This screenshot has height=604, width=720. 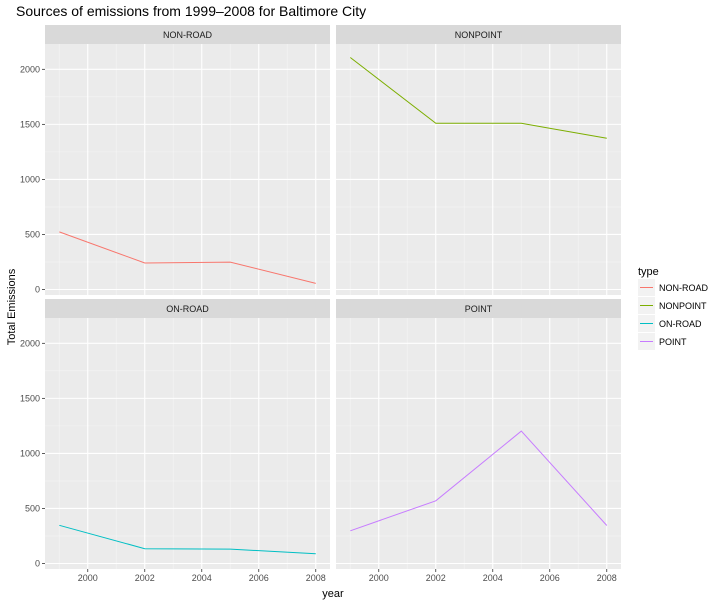 What do you see at coordinates (479, 481) in the screenshot?
I see `series-line-point` at bounding box center [479, 481].